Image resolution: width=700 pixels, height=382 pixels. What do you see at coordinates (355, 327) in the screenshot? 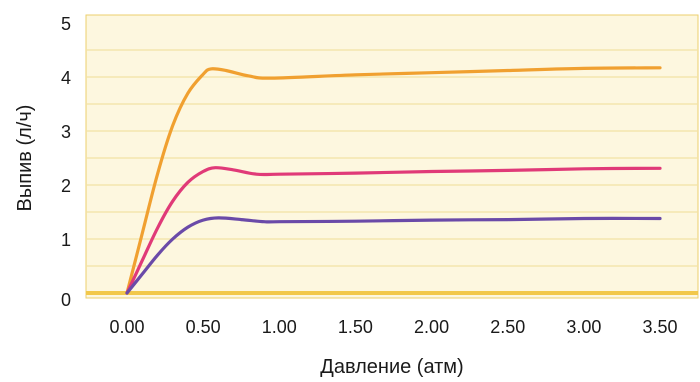
I see `x-tick-label: 1.50` at bounding box center [355, 327].